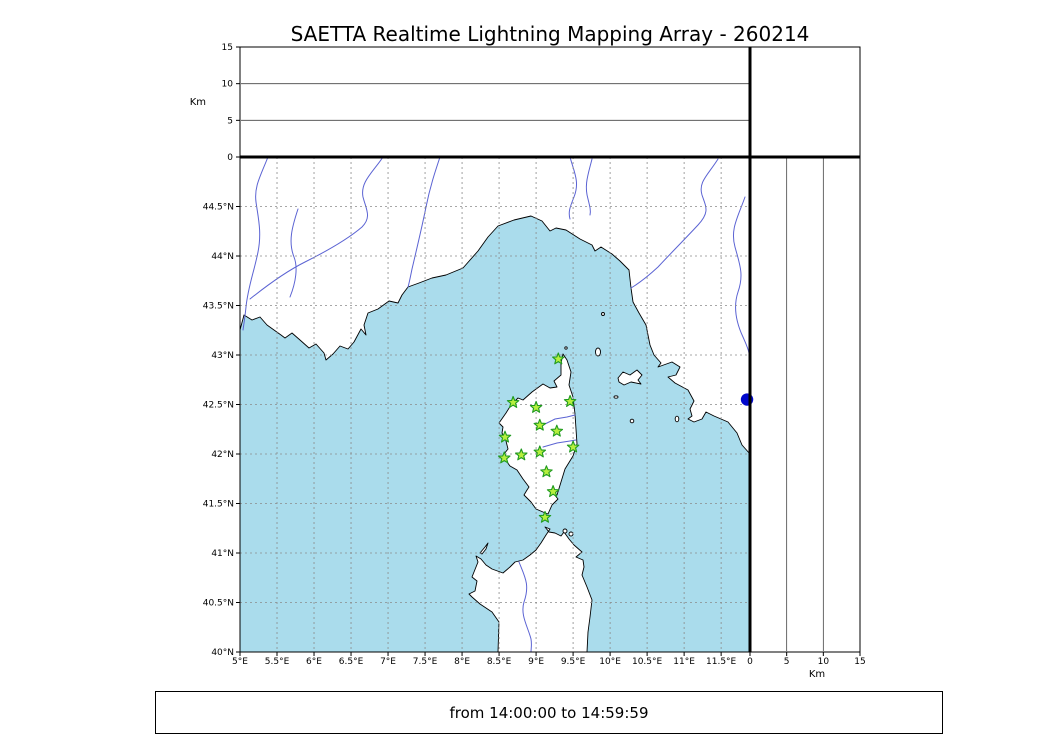 The height and width of the screenshot is (750, 1050). Describe the element at coordinates (817, 674) in the screenshot. I see `km-axis-label-right: Km` at that location.